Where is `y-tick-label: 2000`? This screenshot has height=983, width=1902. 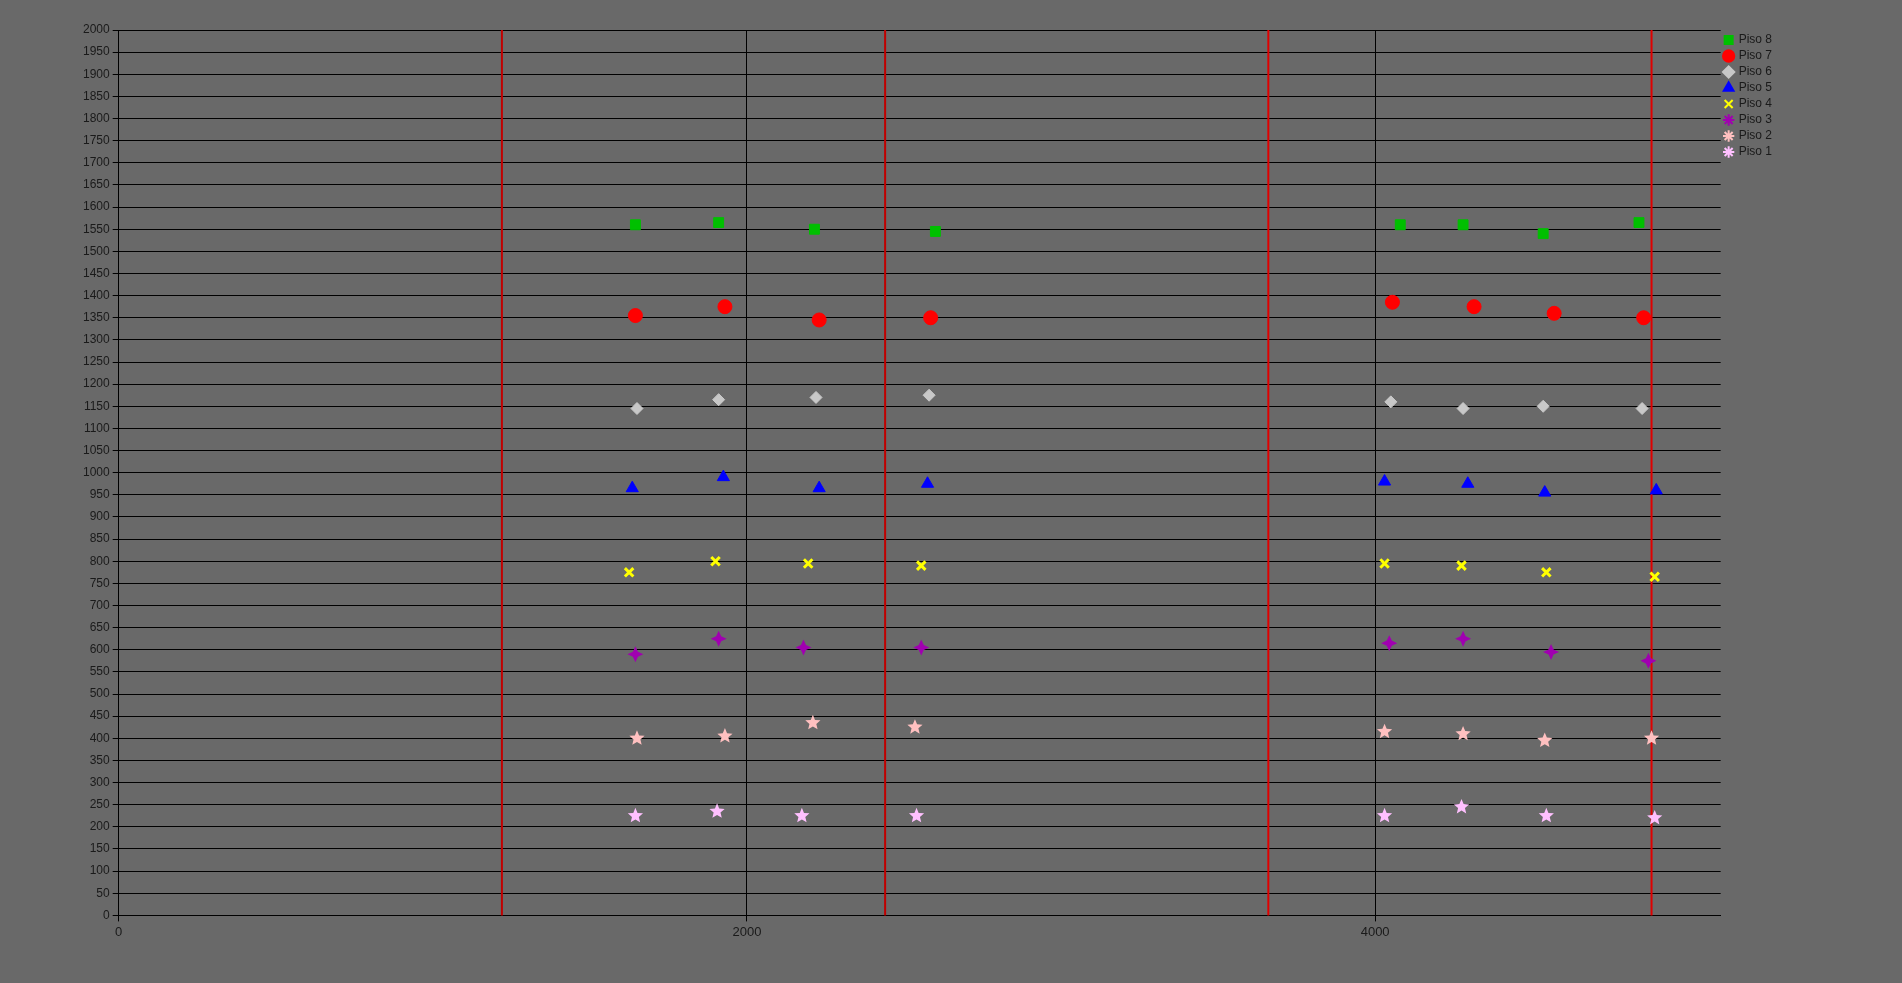 y-tick-label: 2000 is located at coordinates (96, 29).